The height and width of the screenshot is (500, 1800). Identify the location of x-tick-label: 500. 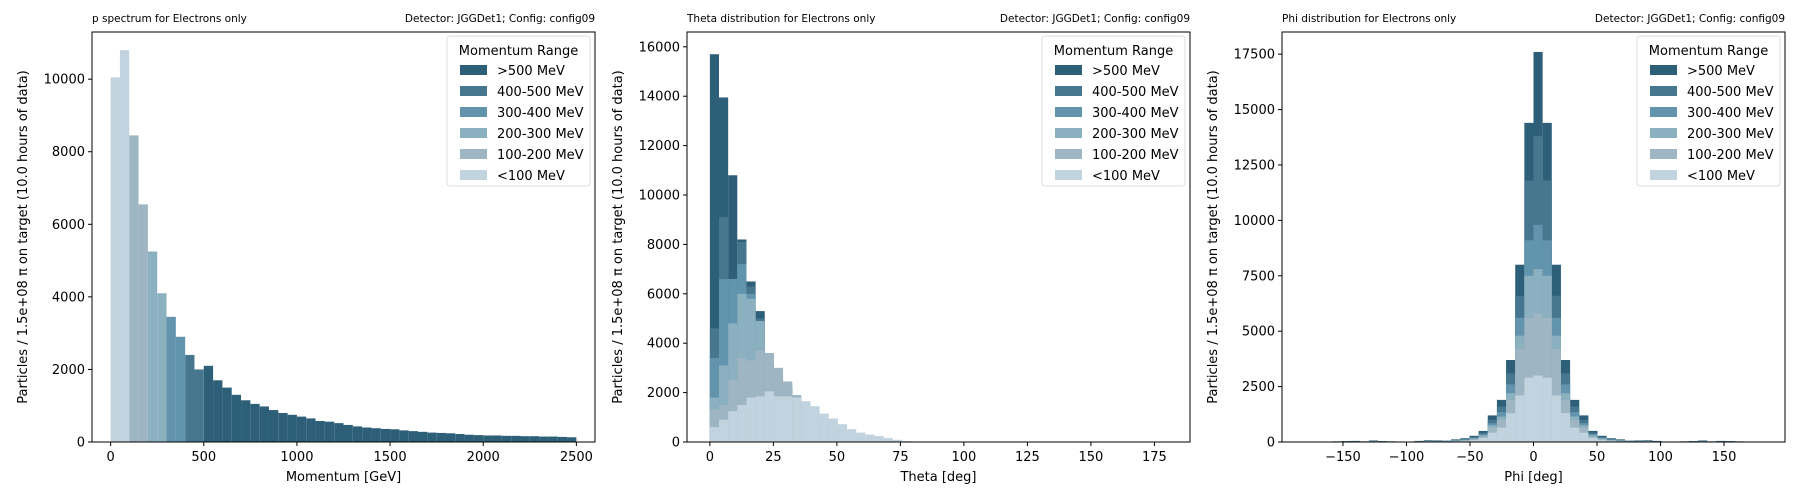
(203, 457).